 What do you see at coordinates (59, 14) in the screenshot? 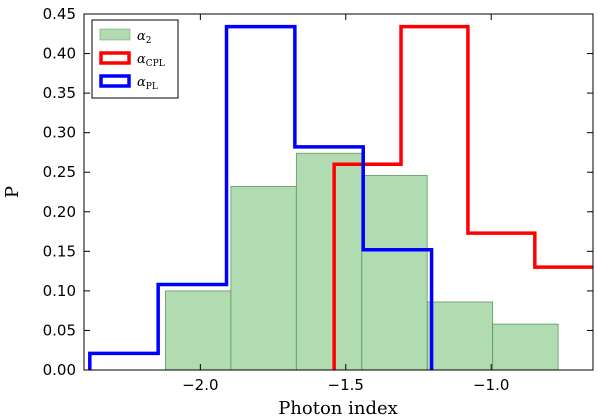
I see `y-tick-label: 0.45` at bounding box center [59, 14].